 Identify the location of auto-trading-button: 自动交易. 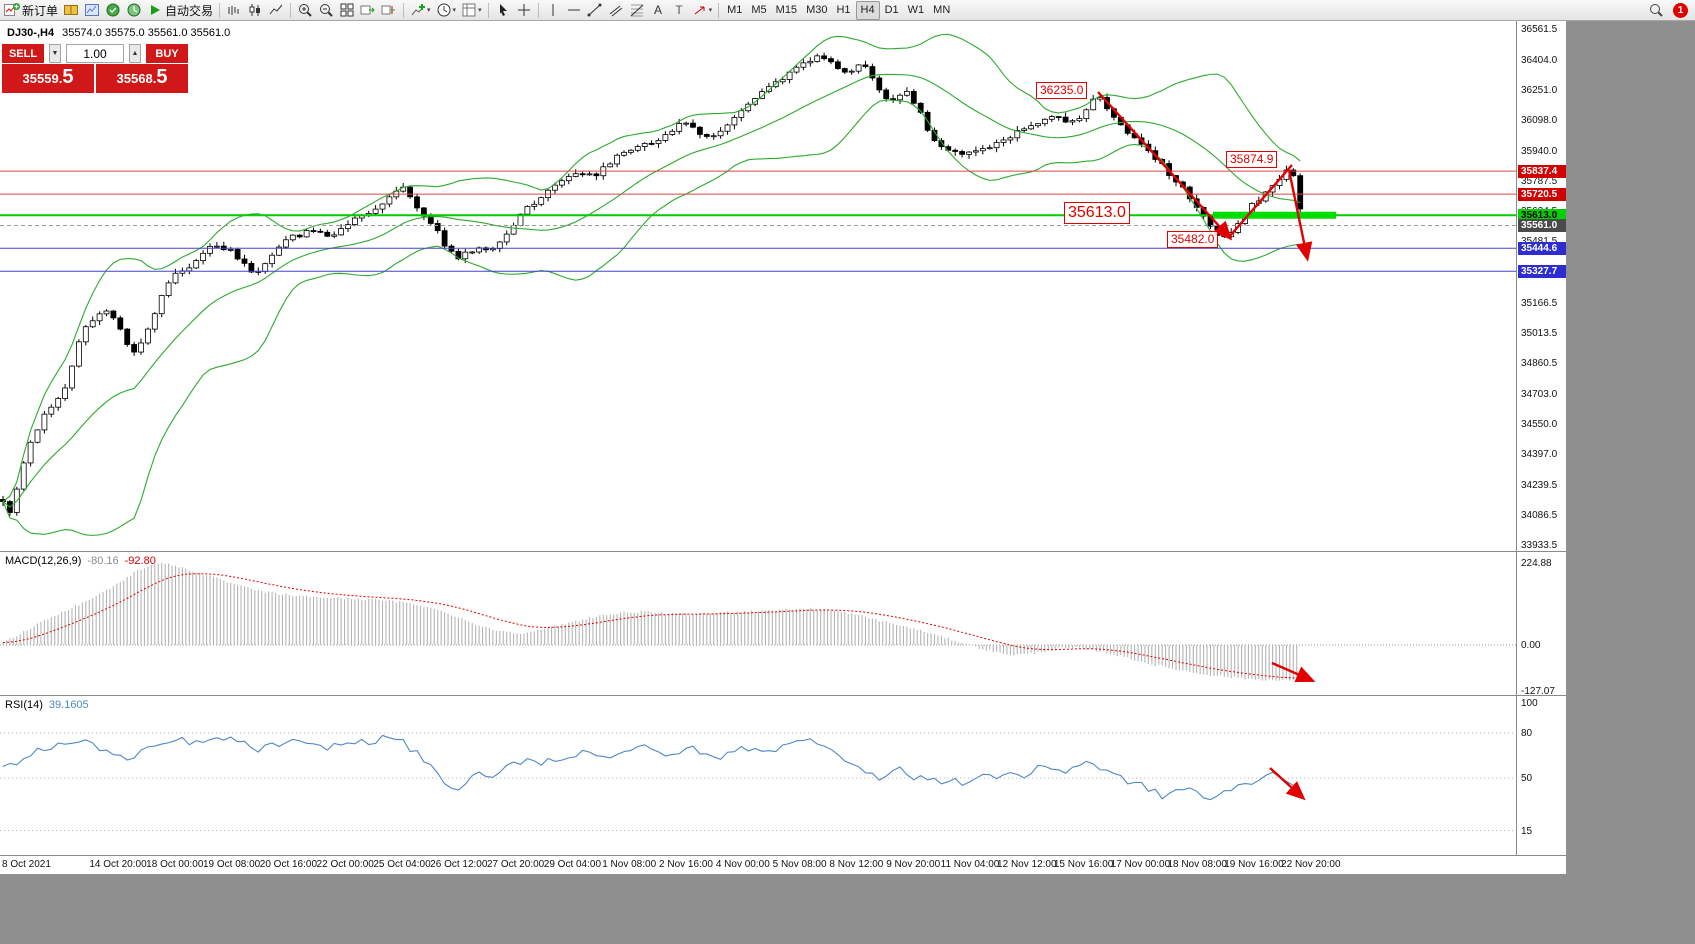
(180, 10).